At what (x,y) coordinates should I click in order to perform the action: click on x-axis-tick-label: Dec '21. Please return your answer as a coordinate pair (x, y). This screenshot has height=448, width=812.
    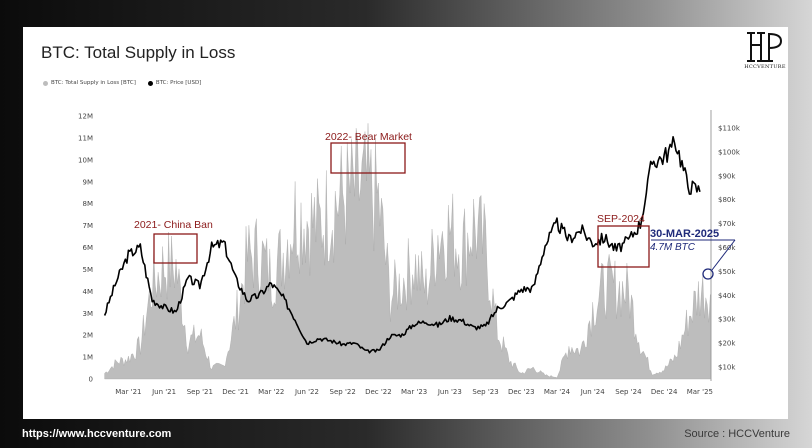
    Looking at the image, I should click on (235, 392).